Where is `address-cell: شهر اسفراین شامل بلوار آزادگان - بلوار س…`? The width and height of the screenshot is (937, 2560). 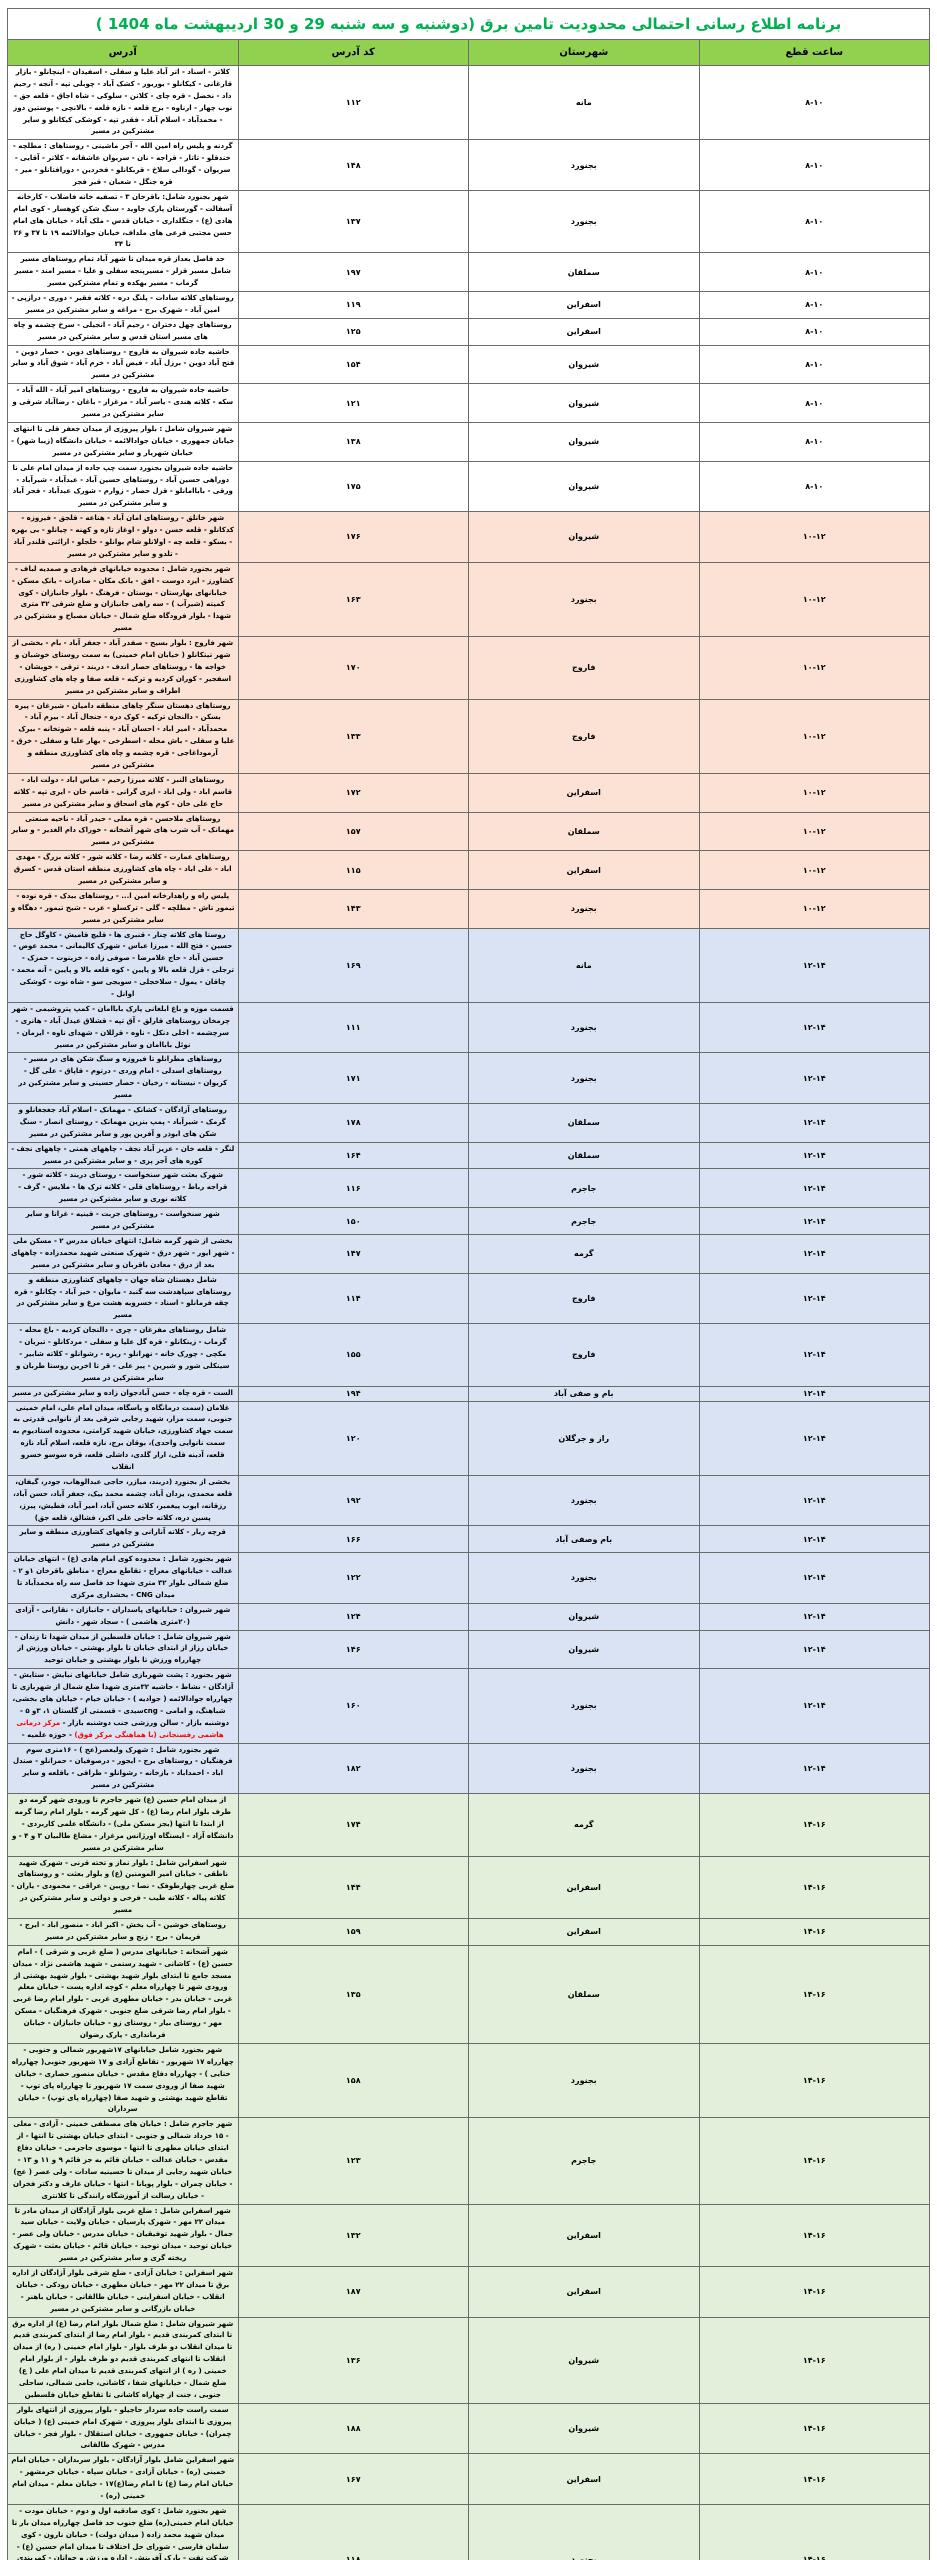
address-cell: شهر اسفراین شامل بلوار آزادگان - بلوار س… is located at coordinates (123, 2479).